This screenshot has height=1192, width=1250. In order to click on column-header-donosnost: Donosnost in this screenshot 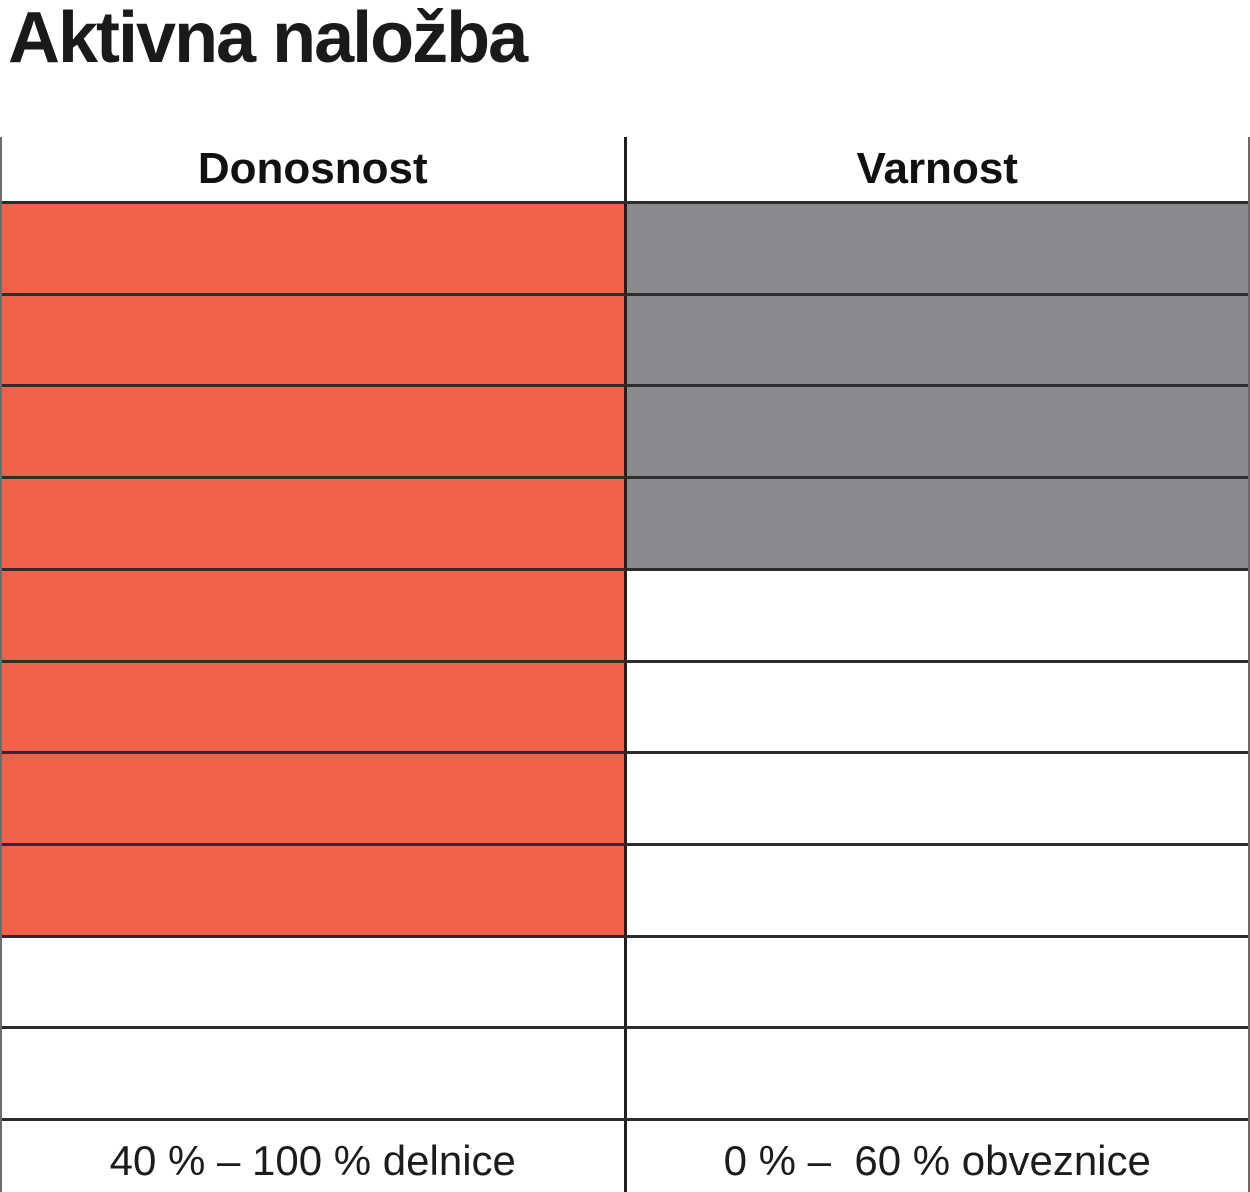, I will do `click(312, 168)`.